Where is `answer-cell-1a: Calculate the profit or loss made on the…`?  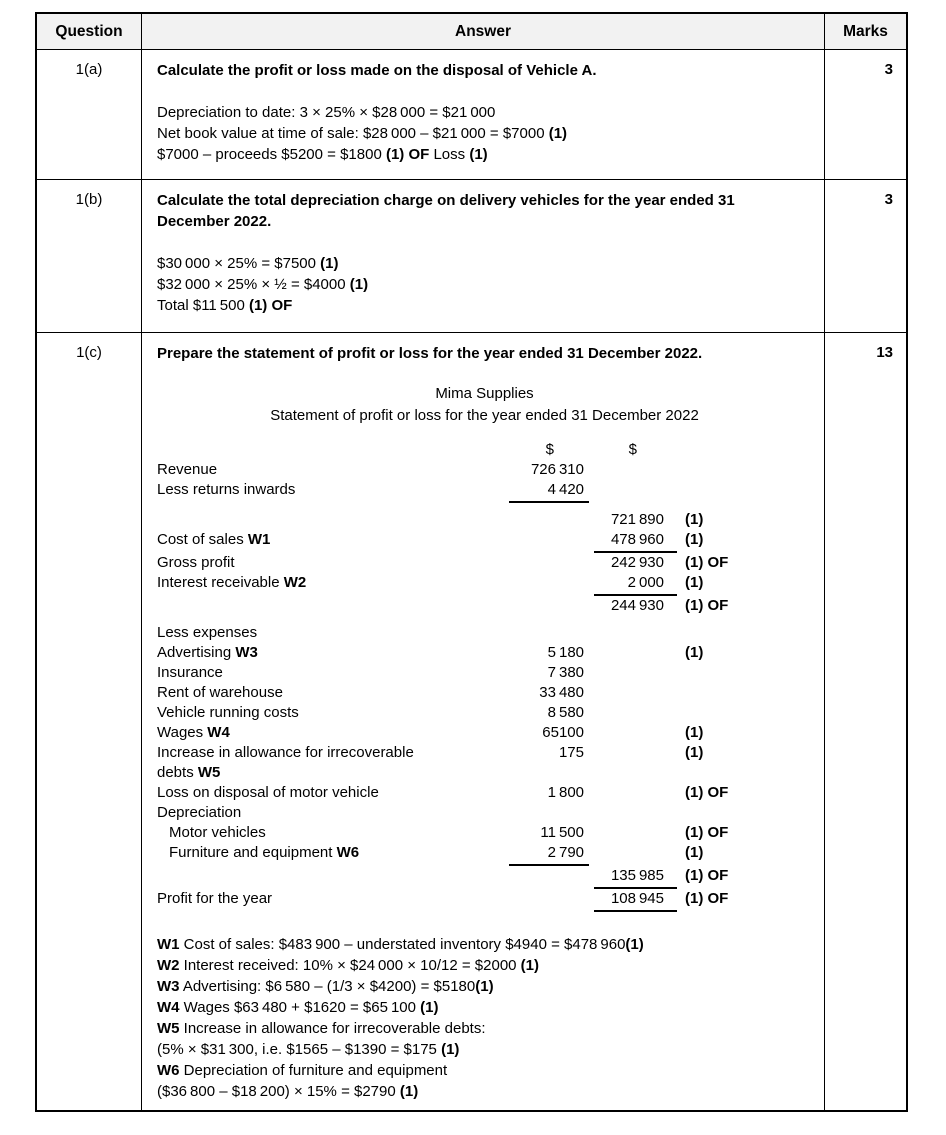 answer-cell-1a: Calculate the profit or loss made on the… is located at coordinates (483, 115).